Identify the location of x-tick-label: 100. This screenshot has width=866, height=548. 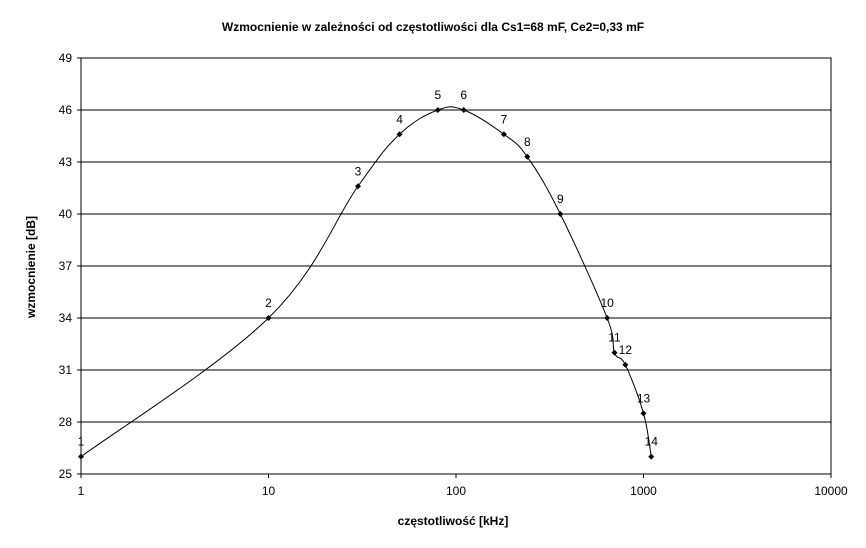
(456, 491).